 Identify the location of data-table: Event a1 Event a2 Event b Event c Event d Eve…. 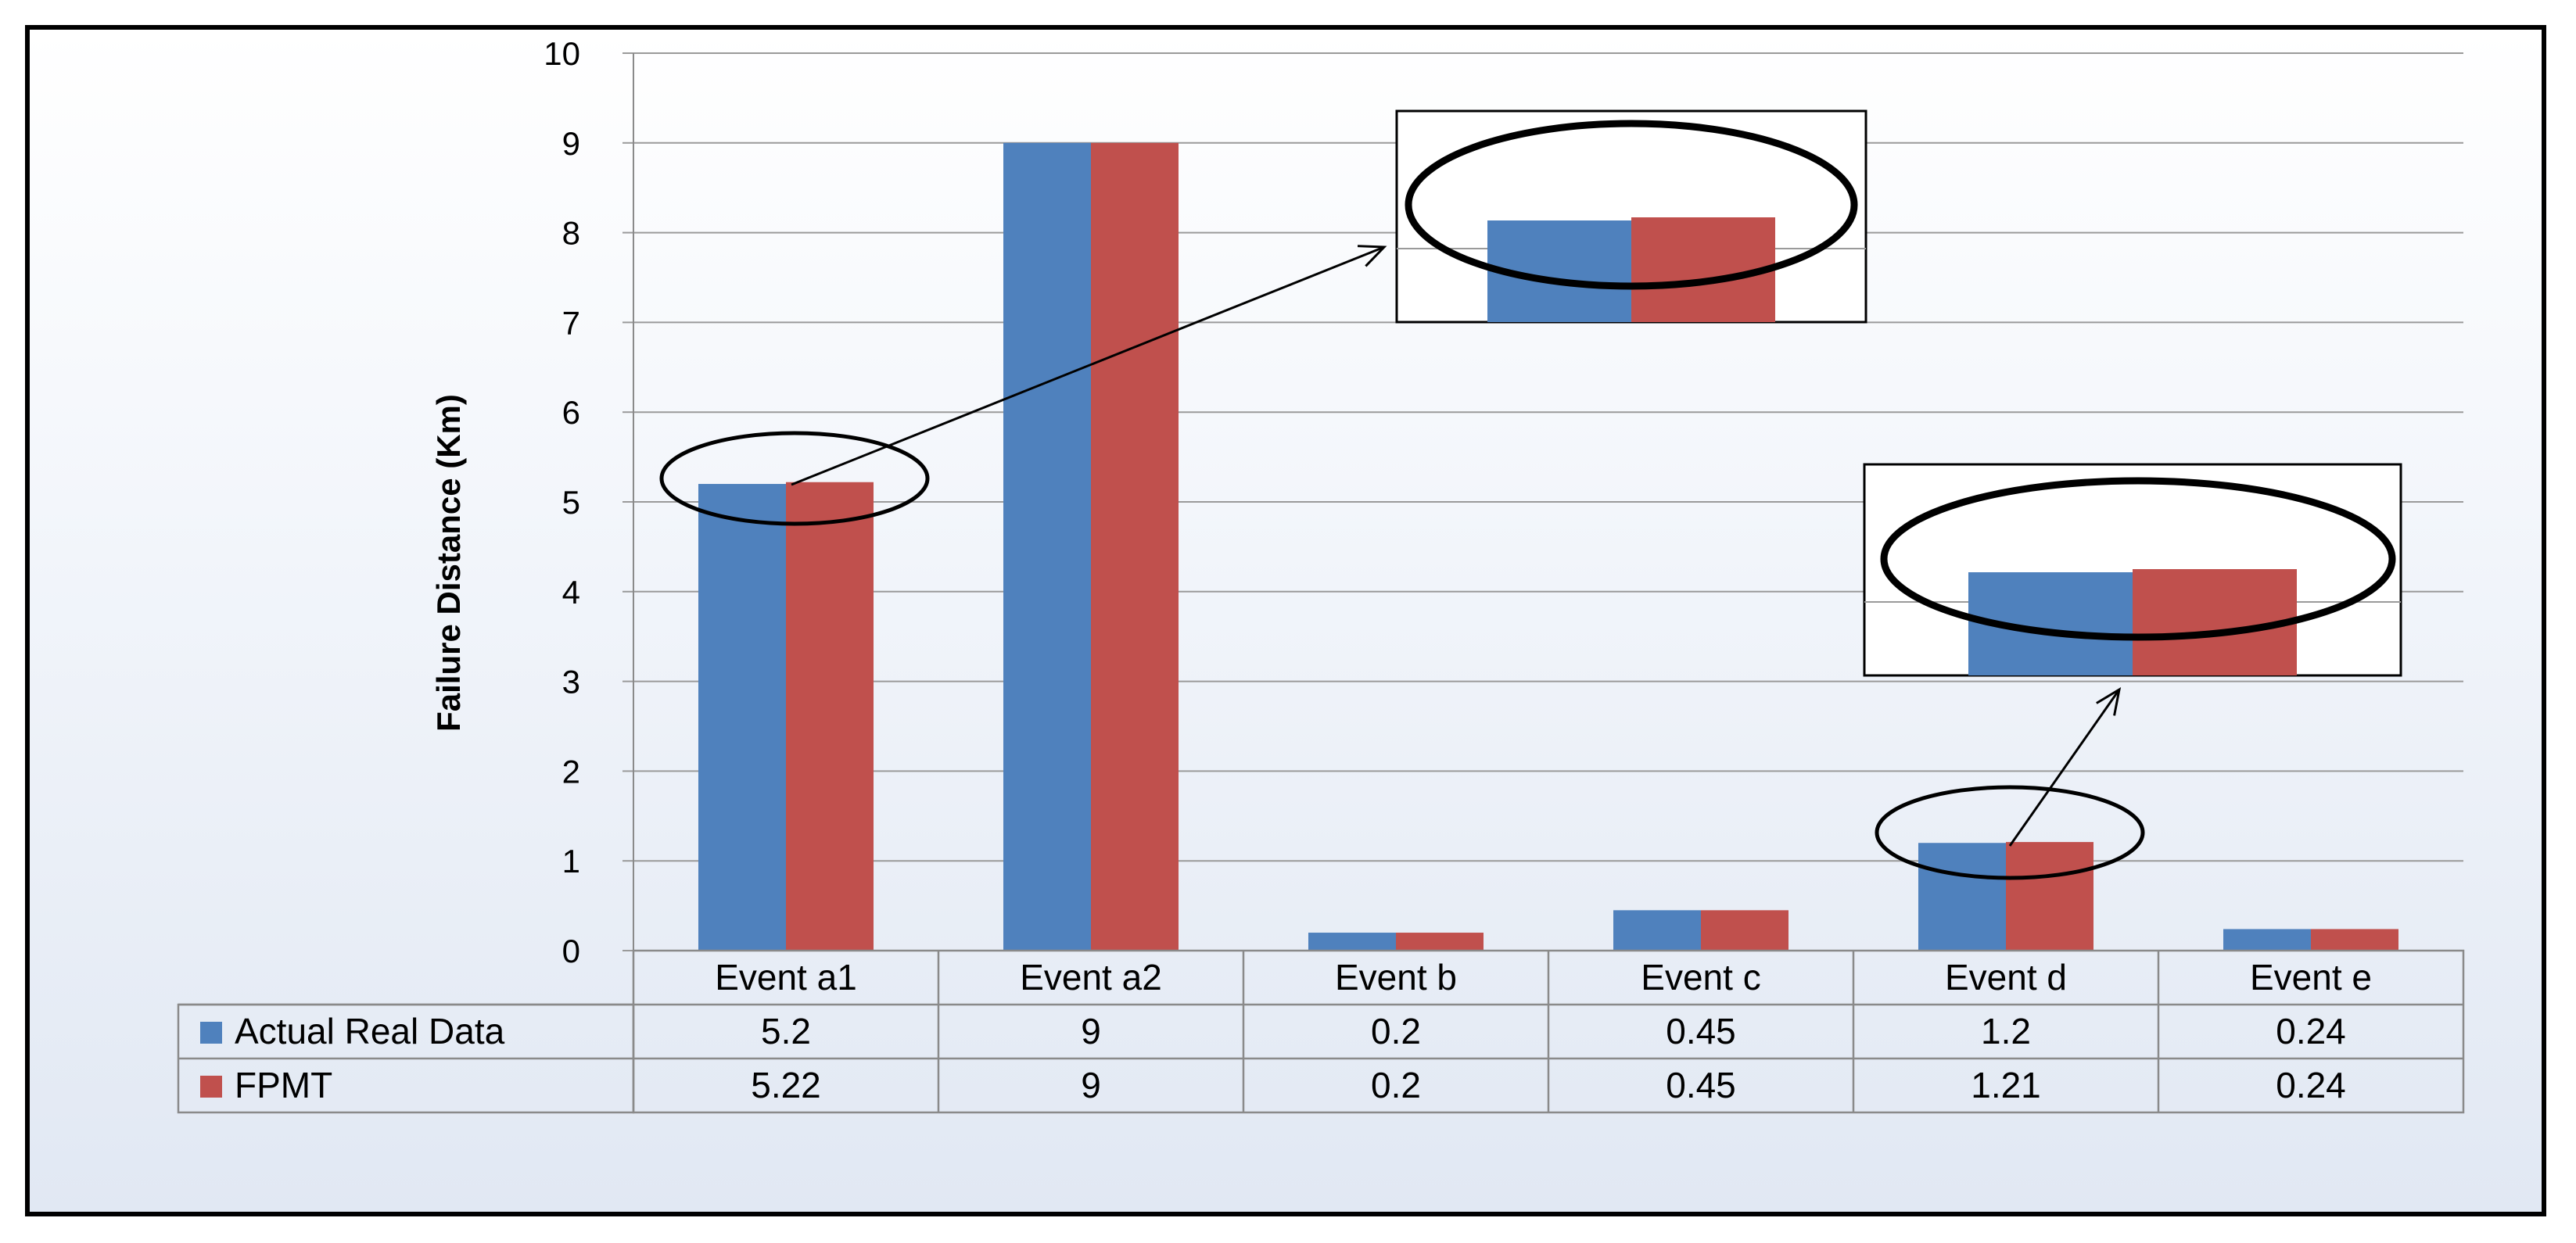
(1321, 1031).